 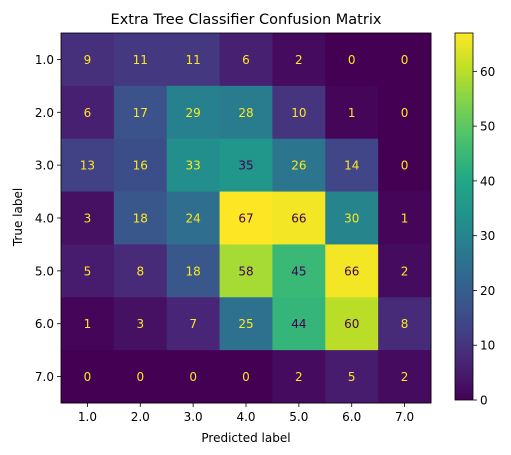 I want to click on y-tick-label: 5.0, so click(x=44, y=271).